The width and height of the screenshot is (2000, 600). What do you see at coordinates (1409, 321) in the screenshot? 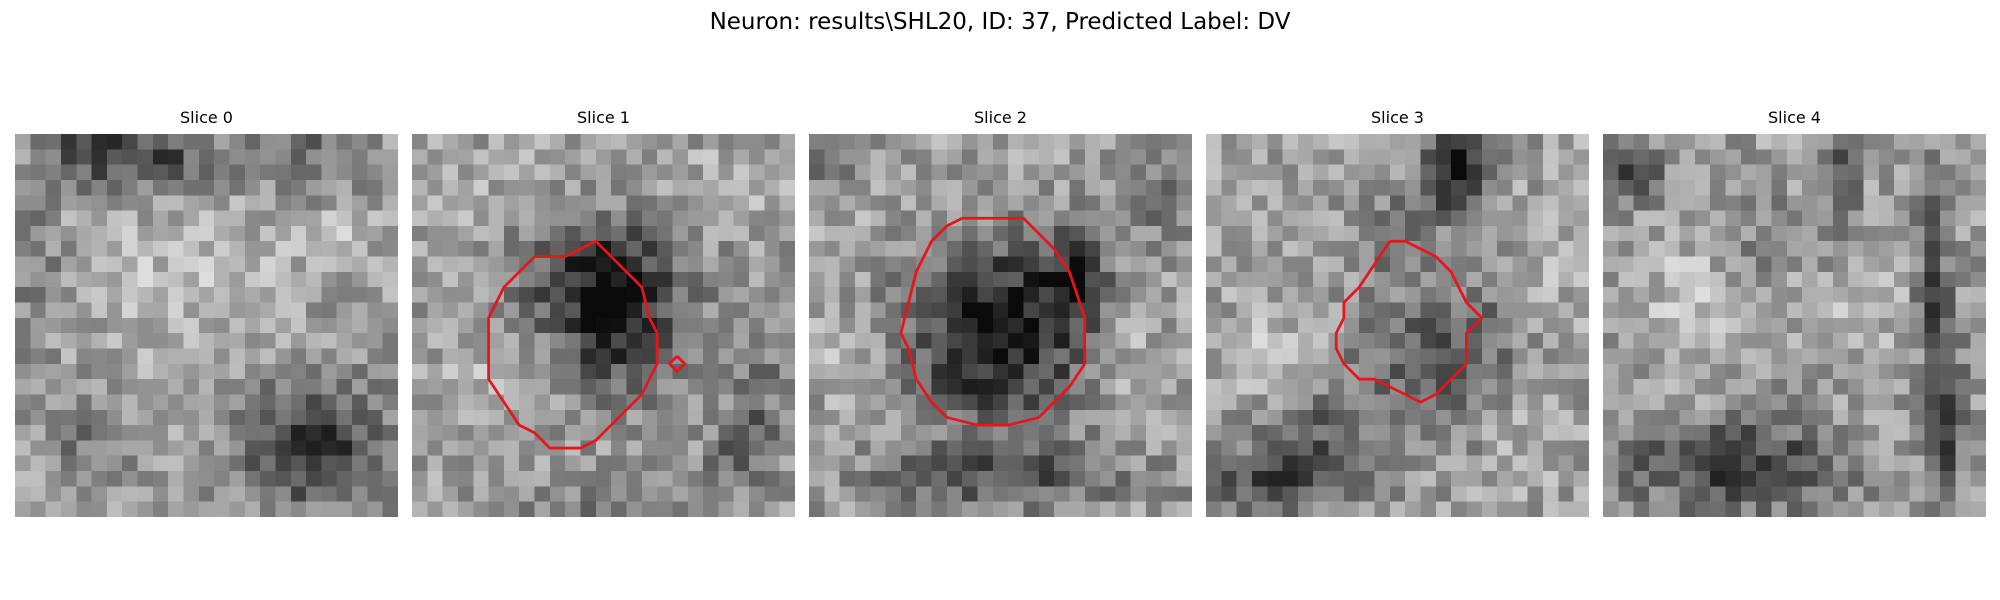
I see `segmentation-contour` at bounding box center [1409, 321].